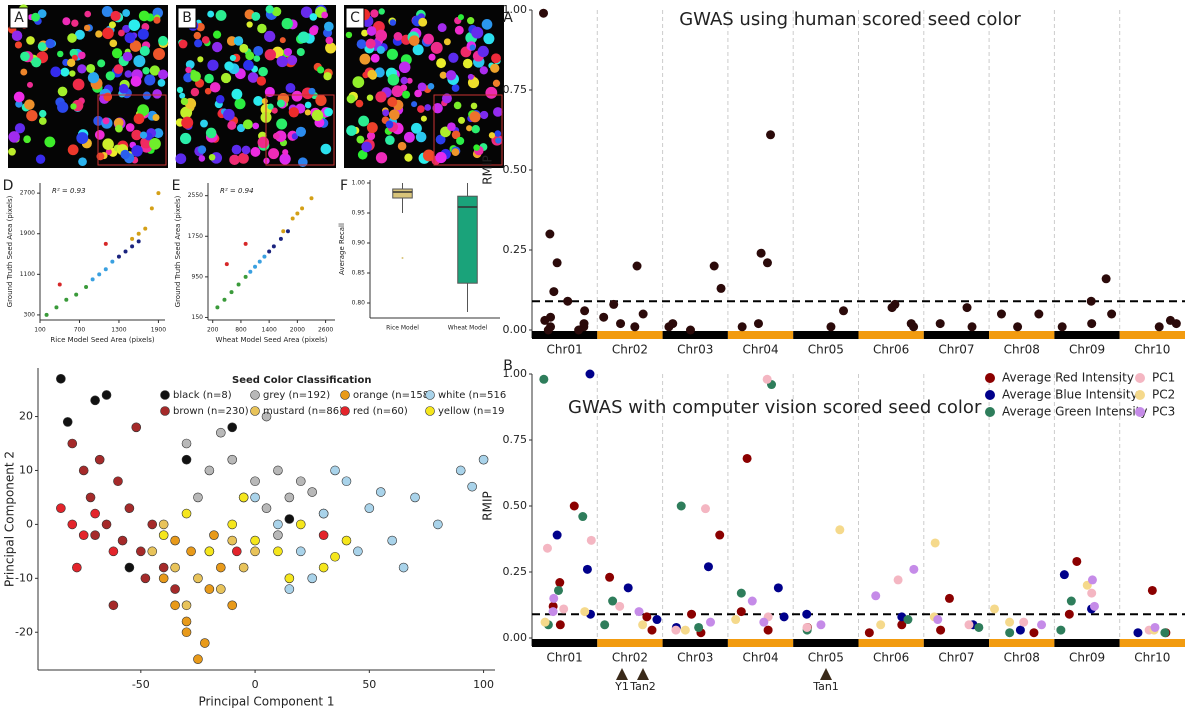 The width and height of the screenshot is (1200, 711). What do you see at coordinates (344, 186) in the screenshot?
I see `panel-label: F` at bounding box center [344, 186].